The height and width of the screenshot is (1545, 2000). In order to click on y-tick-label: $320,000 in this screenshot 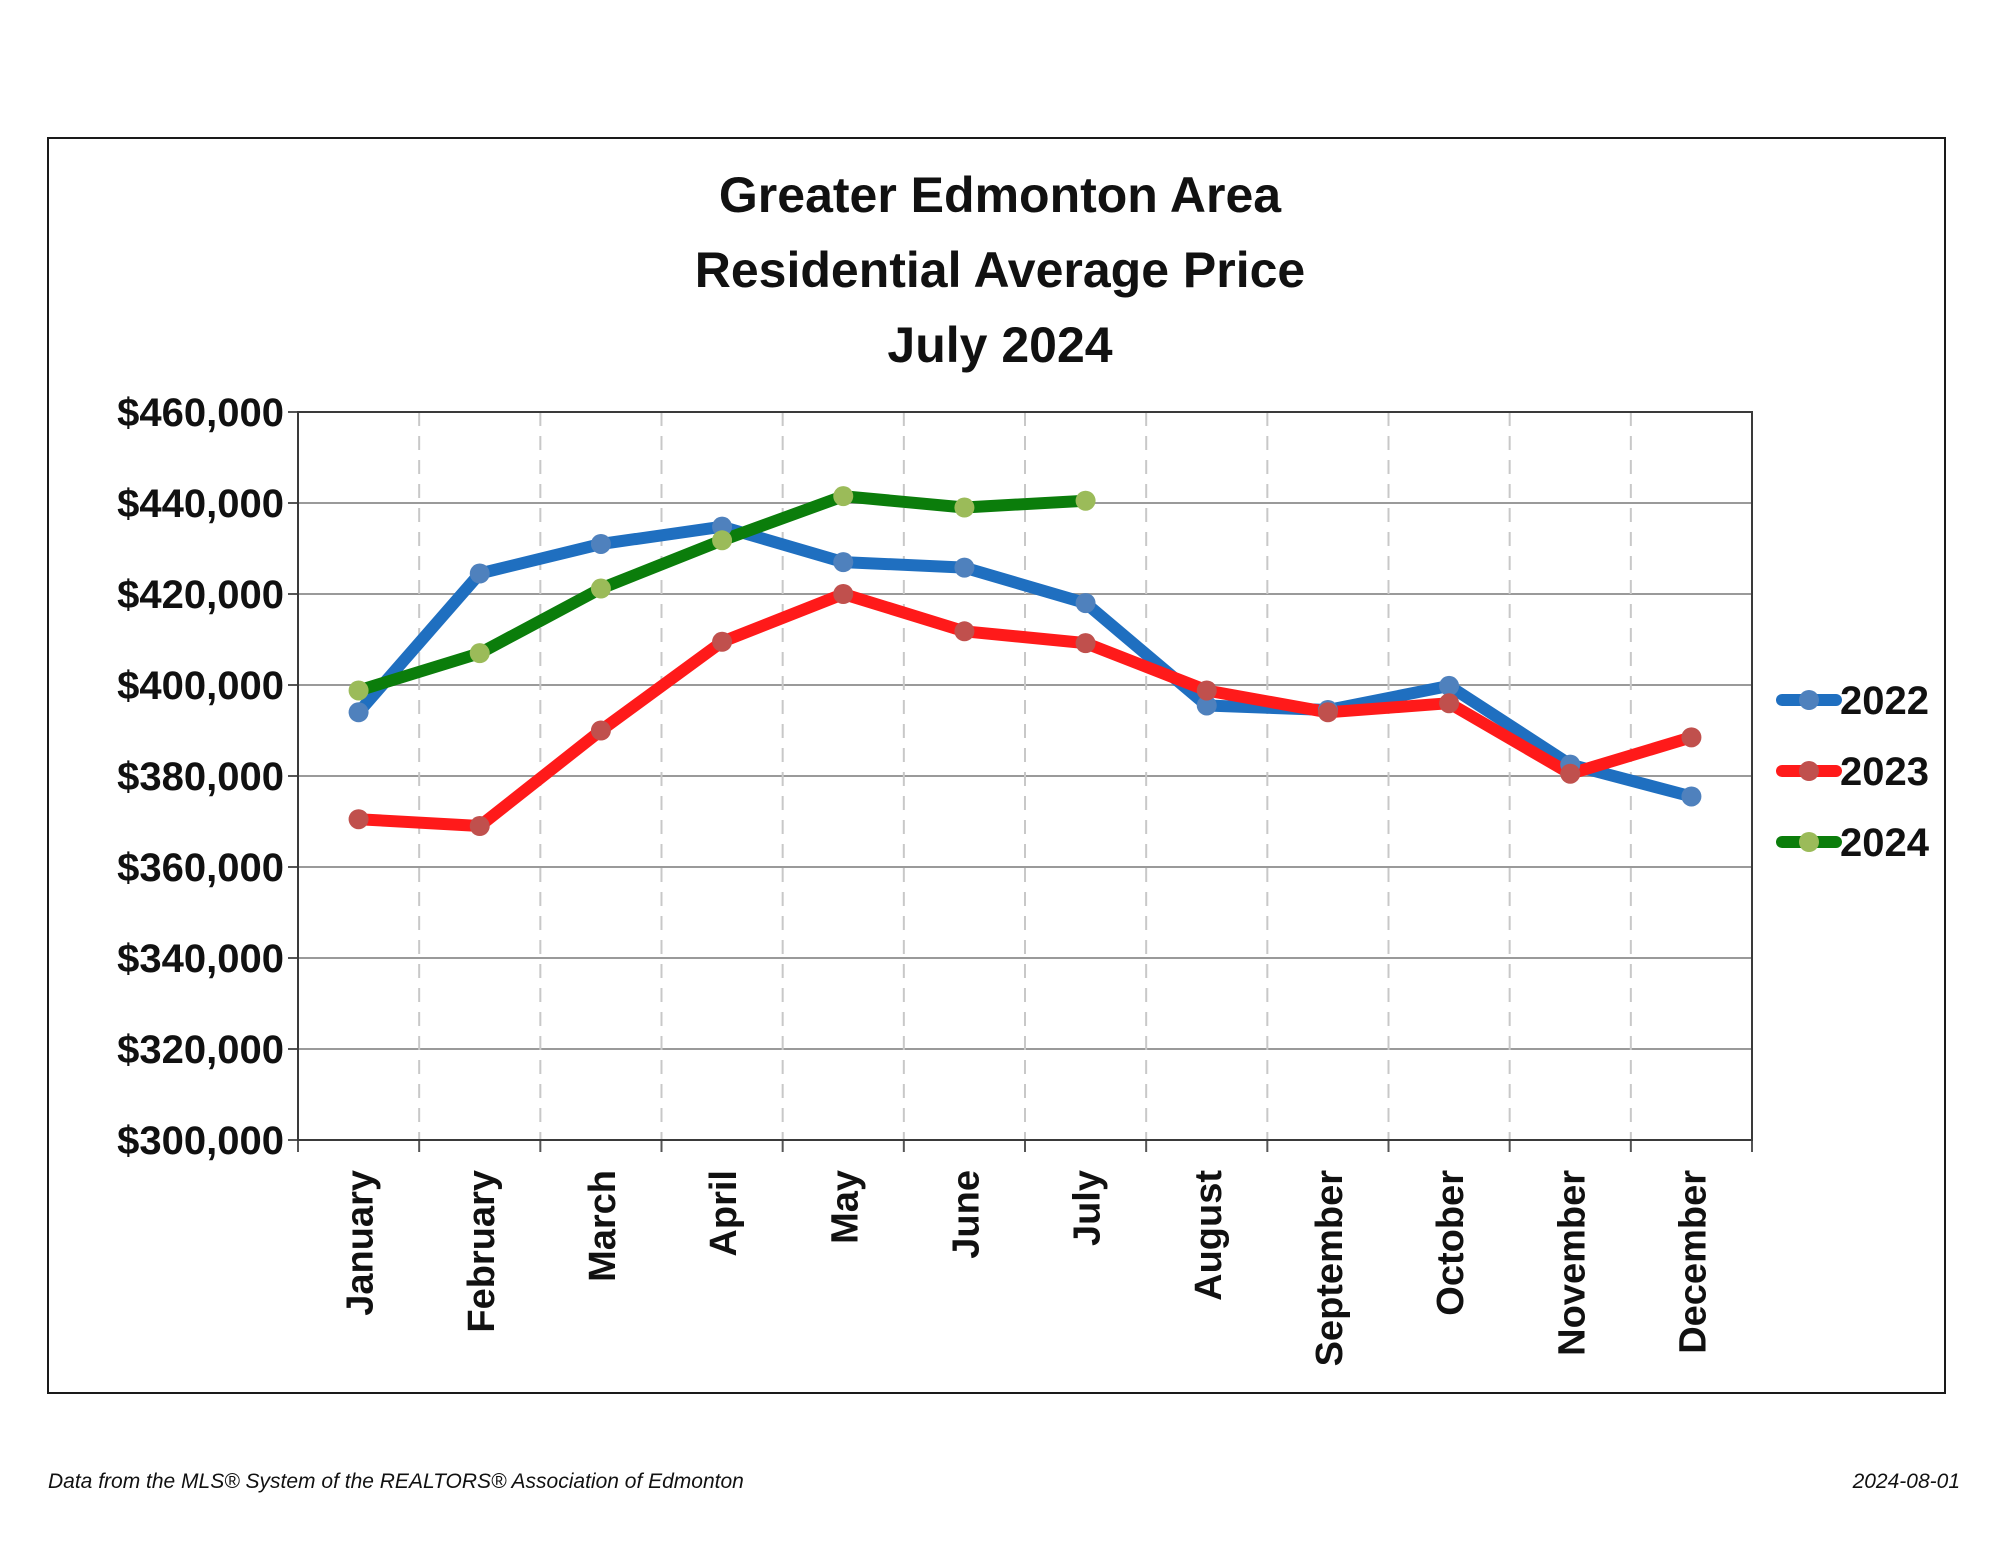, I will do `click(200, 1050)`.